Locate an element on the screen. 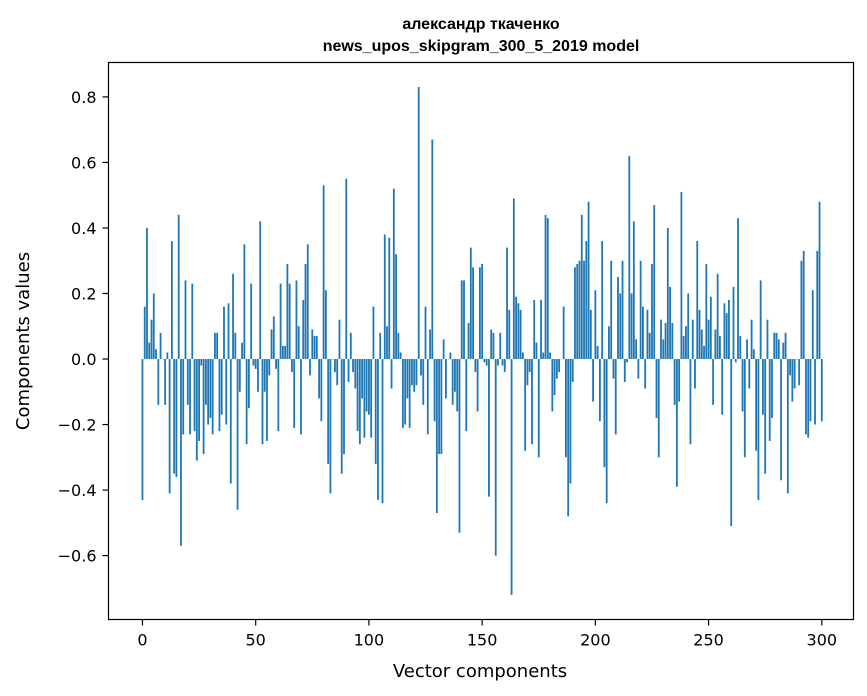  y-tick-label: 0.0 is located at coordinates (83, 359).